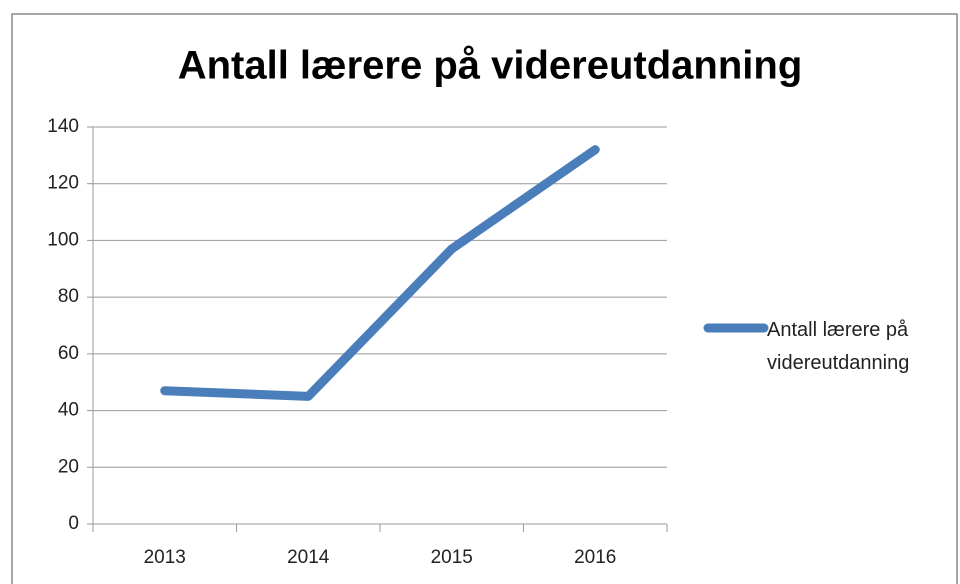 This screenshot has height=584, width=960. Describe the element at coordinates (838, 346) in the screenshot. I see `legend-label: Antall lærere på videreutdanning` at that location.